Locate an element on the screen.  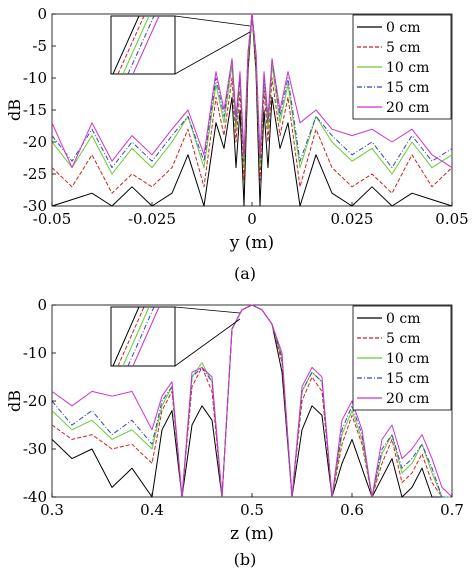
panel-b-xlabel: z (m) is located at coordinates (252, 534).